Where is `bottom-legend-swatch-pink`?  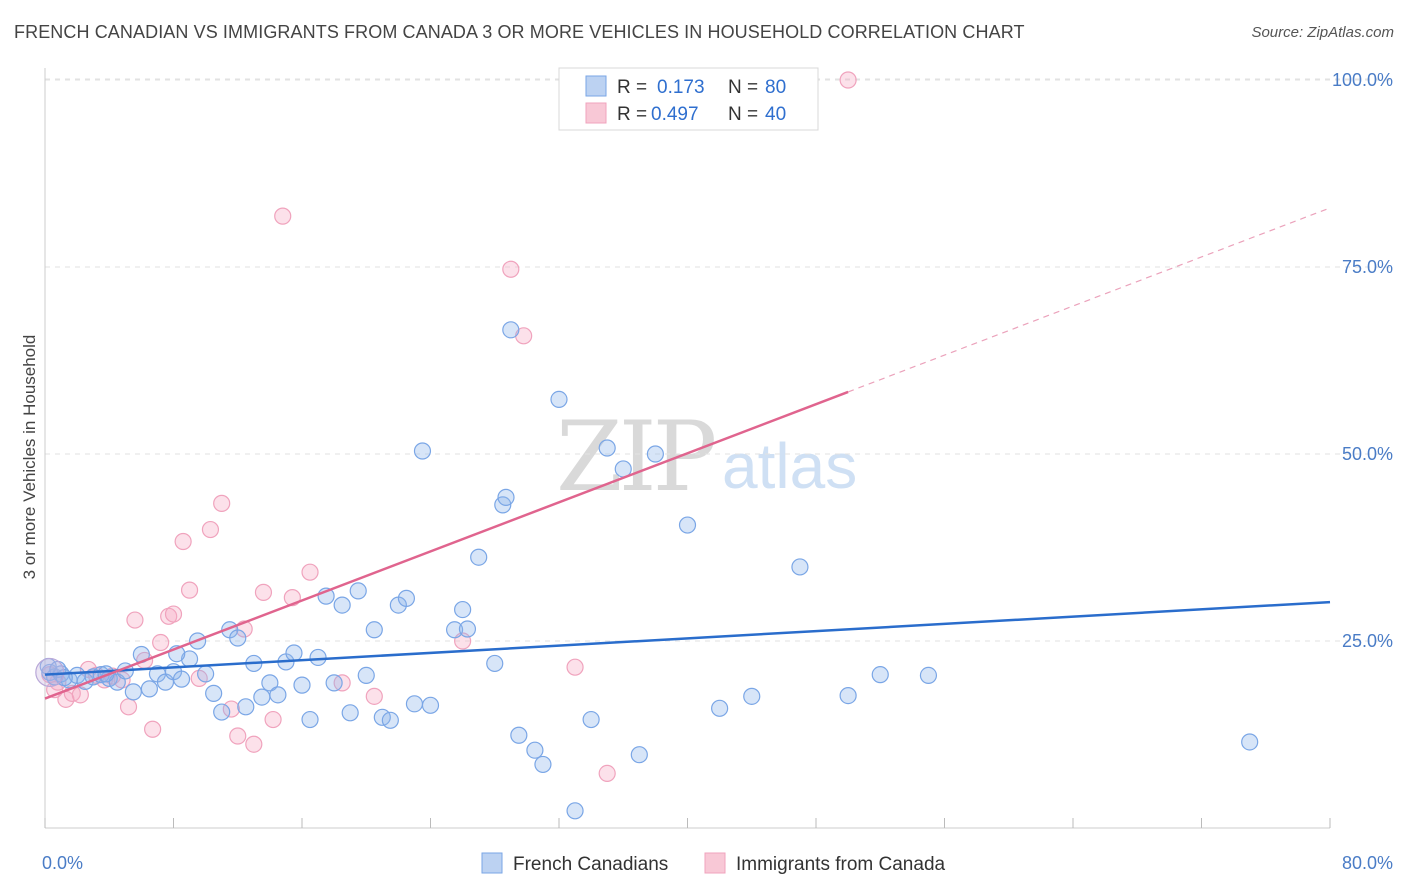
bottom-legend-swatch-pink is located at coordinates (715, 863).